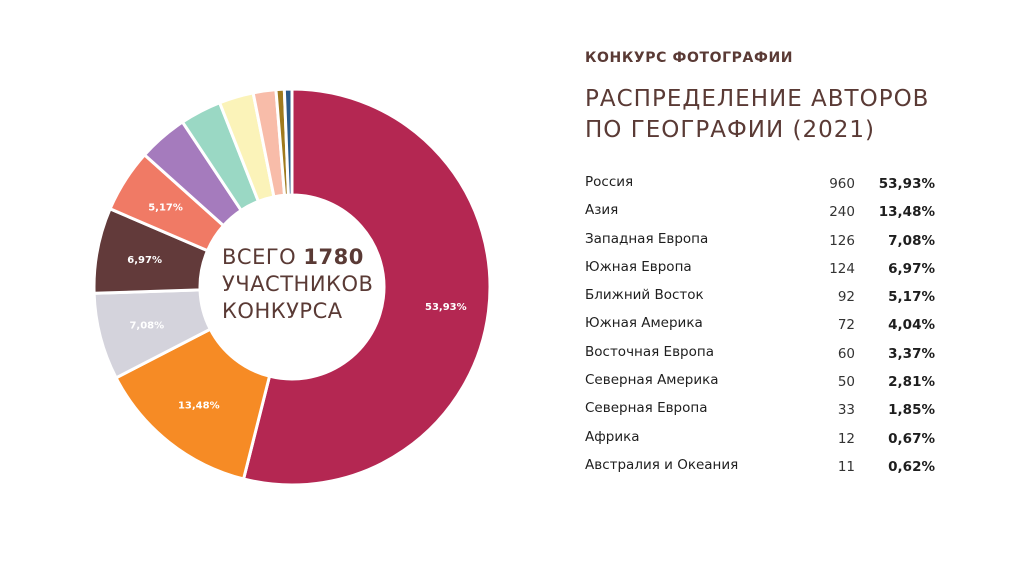  What do you see at coordinates (144, 260) in the screenshot?
I see `slice-label-4: 6,97%` at bounding box center [144, 260].